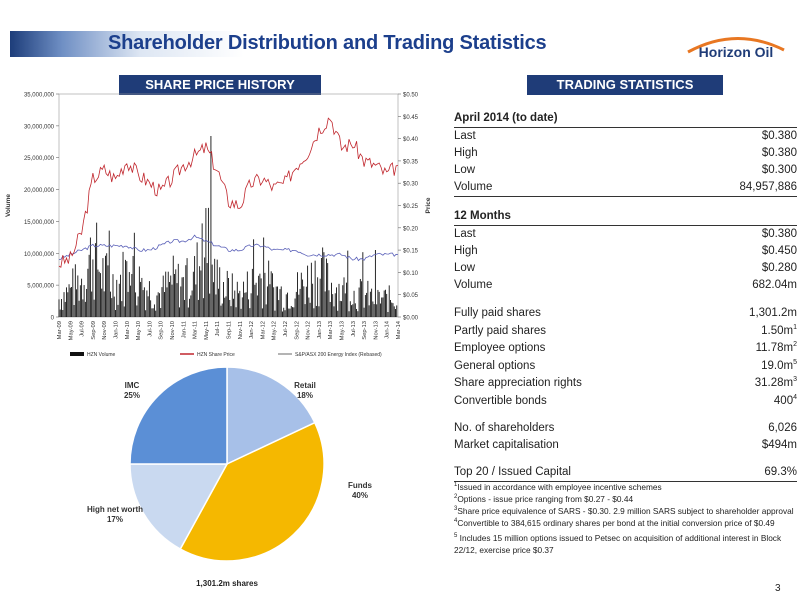 The width and height of the screenshot is (800, 600). Describe the element at coordinates (783, 400) in the screenshot. I see `share-value: 400` at that location.